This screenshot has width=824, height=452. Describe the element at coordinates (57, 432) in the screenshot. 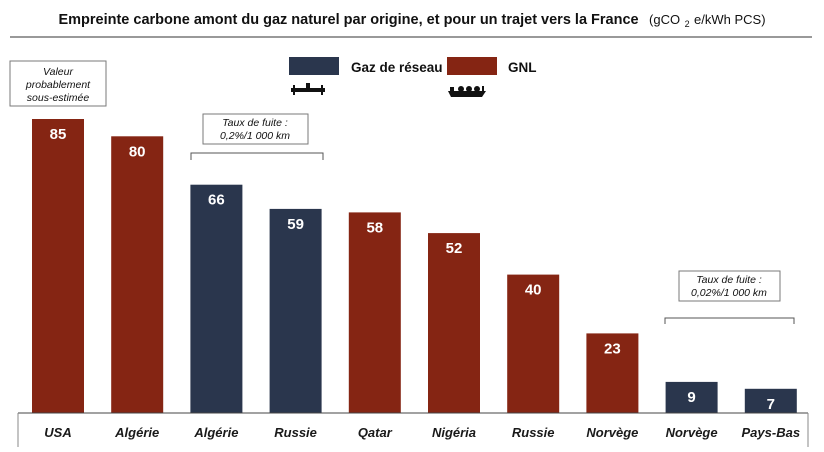

I see `category-label: USA` at that location.